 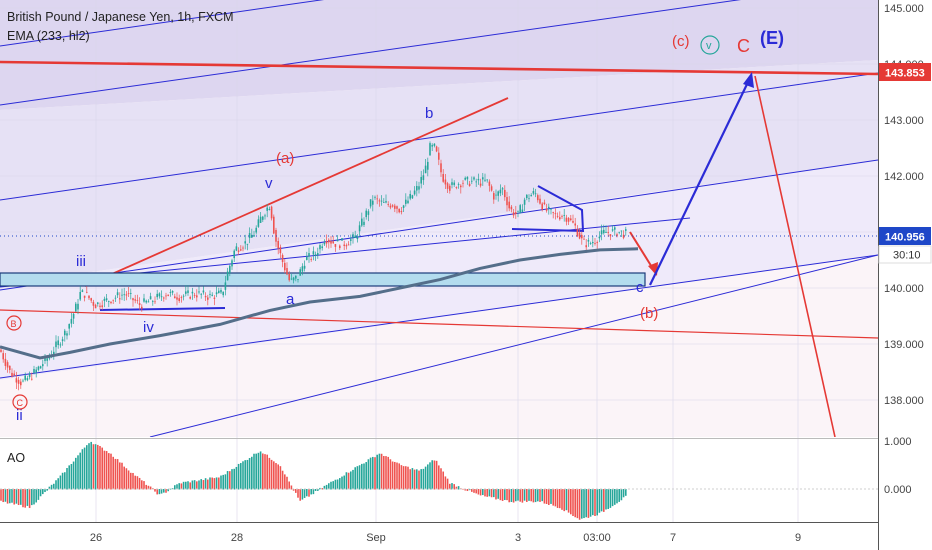 What do you see at coordinates (48, 36) in the screenshot?
I see `indicator-title: EMA (233, hl2)` at bounding box center [48, 36].